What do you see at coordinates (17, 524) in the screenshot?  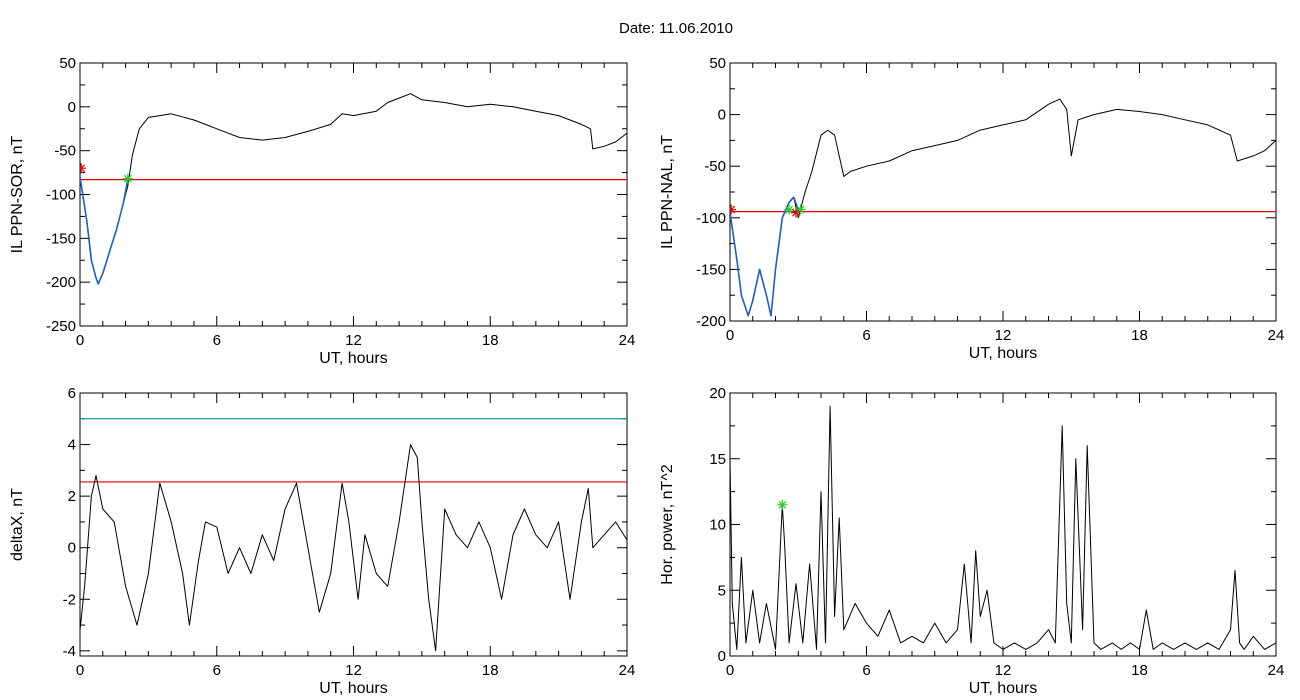 I see `y-axis-label: deltaX, nT` at bounding box center [17, 524].